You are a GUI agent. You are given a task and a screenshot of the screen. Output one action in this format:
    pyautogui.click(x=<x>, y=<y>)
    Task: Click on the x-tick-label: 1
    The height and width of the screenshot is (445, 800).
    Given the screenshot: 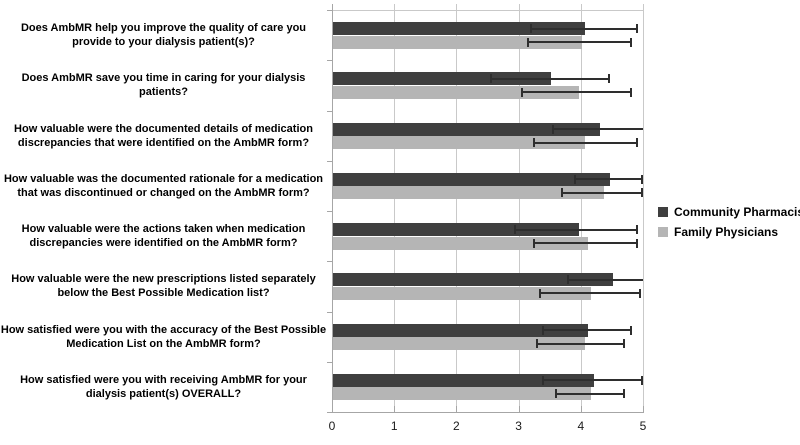 What is the action you would take?
    pyautogui.click(x=394, y=426)
    